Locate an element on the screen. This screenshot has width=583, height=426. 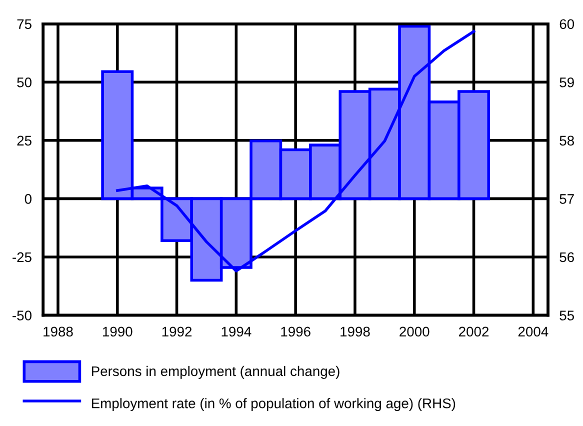
y2-tick-label: 58 is located at coordinates (567, 141).